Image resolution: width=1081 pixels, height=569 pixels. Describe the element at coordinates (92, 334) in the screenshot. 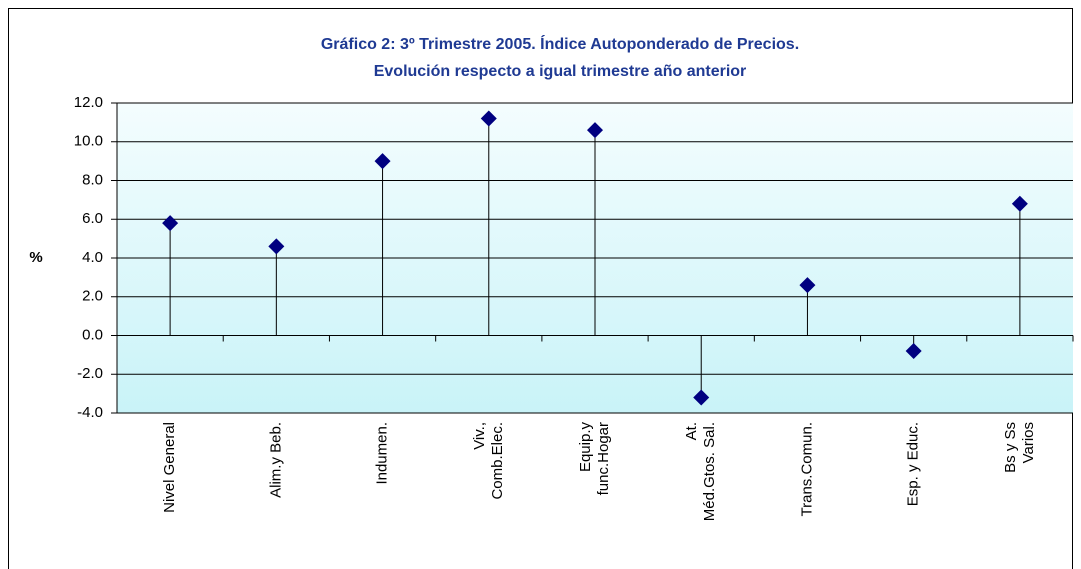

I see `y-tick-label: 0.0` at that location.